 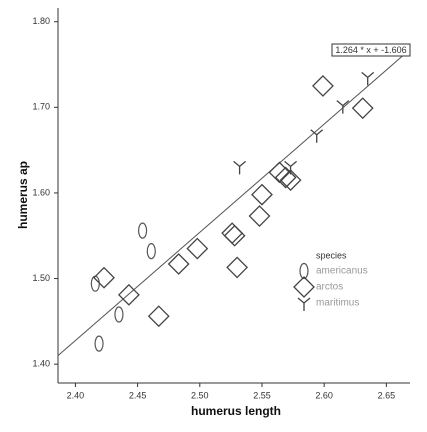 I want to click on x-tick-label: 2.40, so click(x=76, y=395).